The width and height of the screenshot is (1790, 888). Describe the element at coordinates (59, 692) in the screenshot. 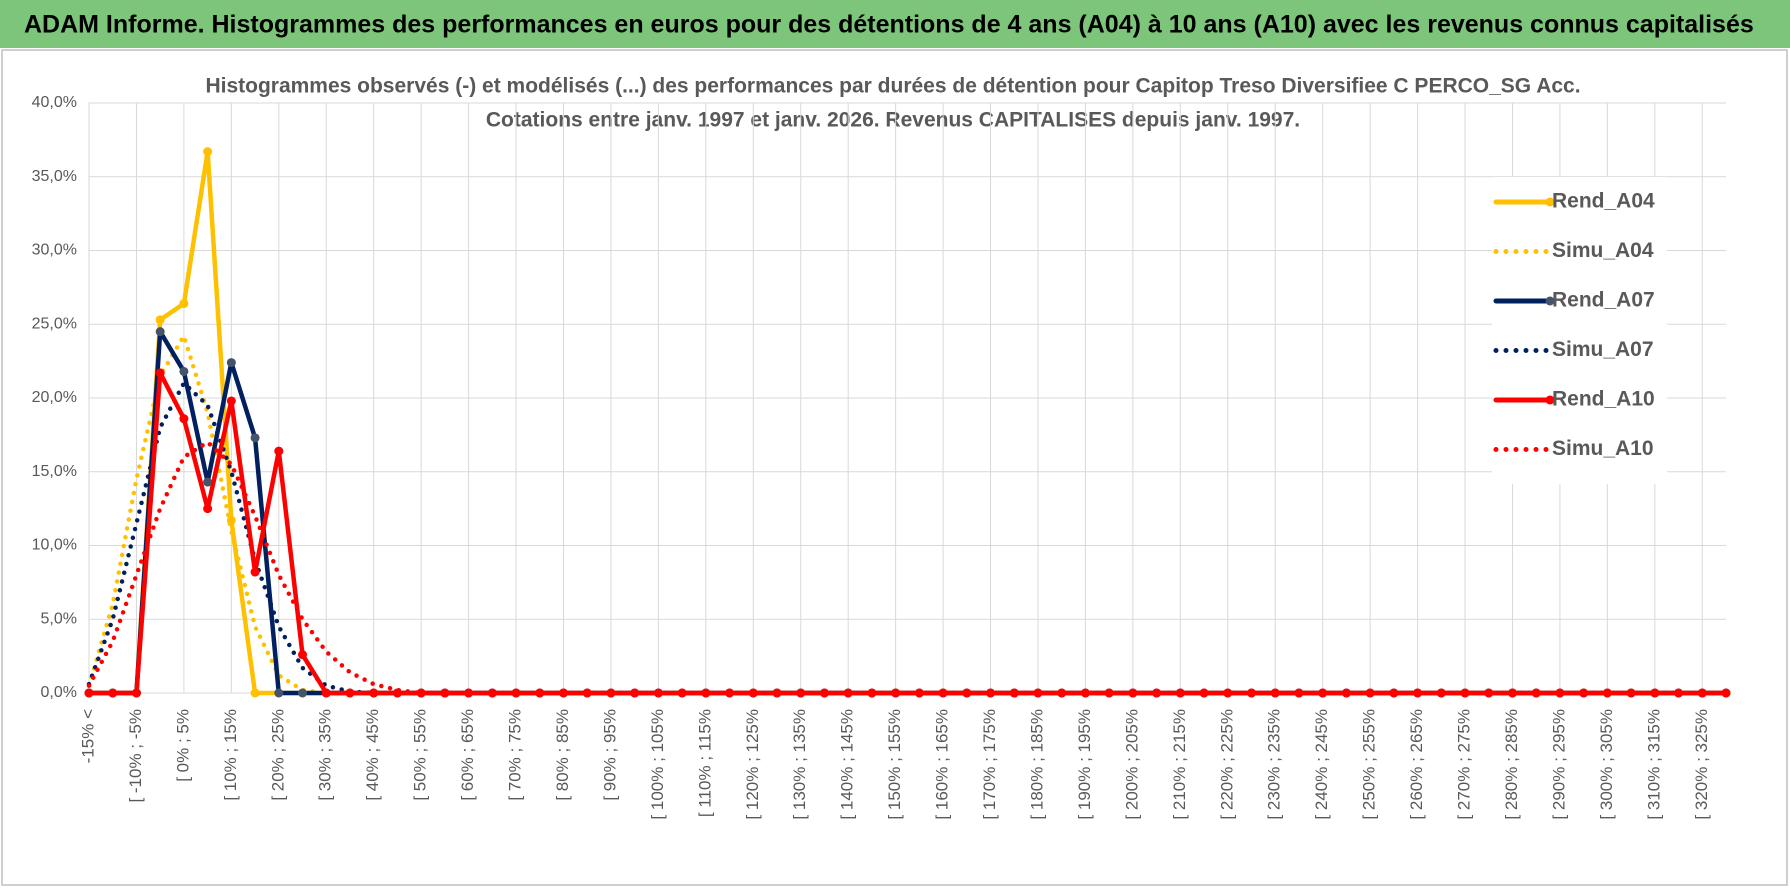

I see `y-tick-label: 0,0%` at that location.